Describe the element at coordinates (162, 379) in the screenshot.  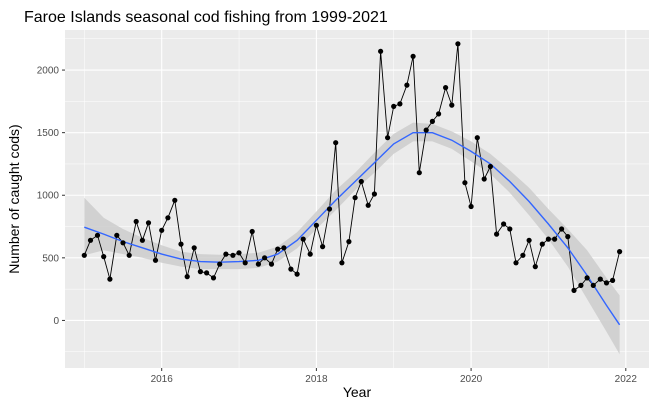
I see `x-tick-label: 2016` at that location.